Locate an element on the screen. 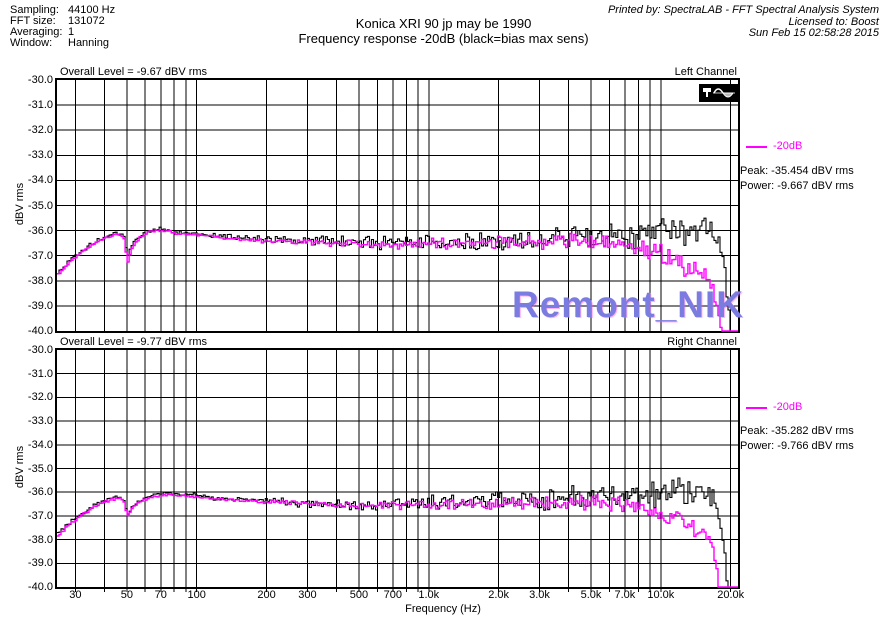  x-tick-label: 7.0k is located at coordinates (625, 595).